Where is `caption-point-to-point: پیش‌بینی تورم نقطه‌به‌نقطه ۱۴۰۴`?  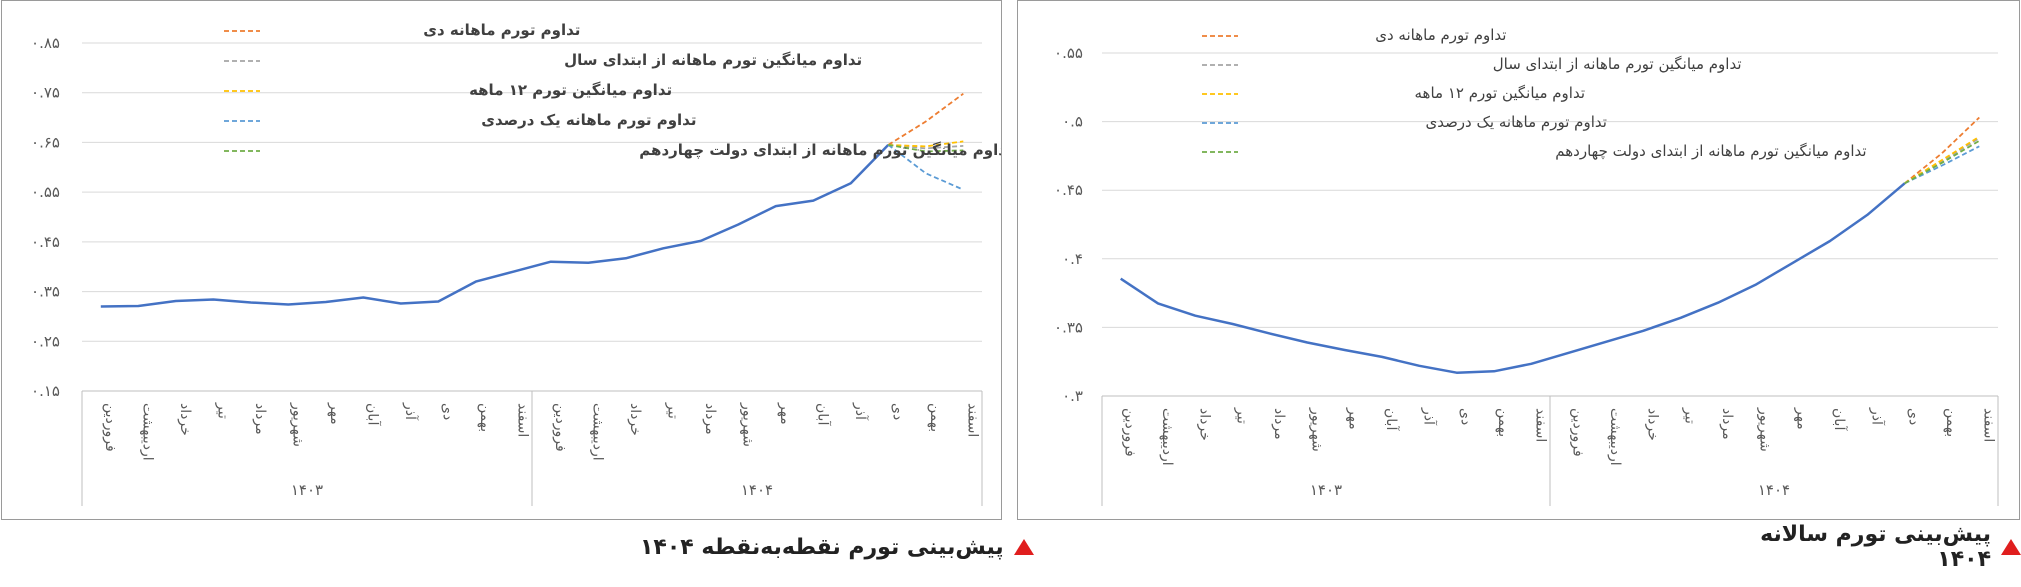 caption-point-to-point: پیش‌بینی تورم نقطه‌به‌نقطه ۱۴۰۴ is located at coordinates (837, 547).